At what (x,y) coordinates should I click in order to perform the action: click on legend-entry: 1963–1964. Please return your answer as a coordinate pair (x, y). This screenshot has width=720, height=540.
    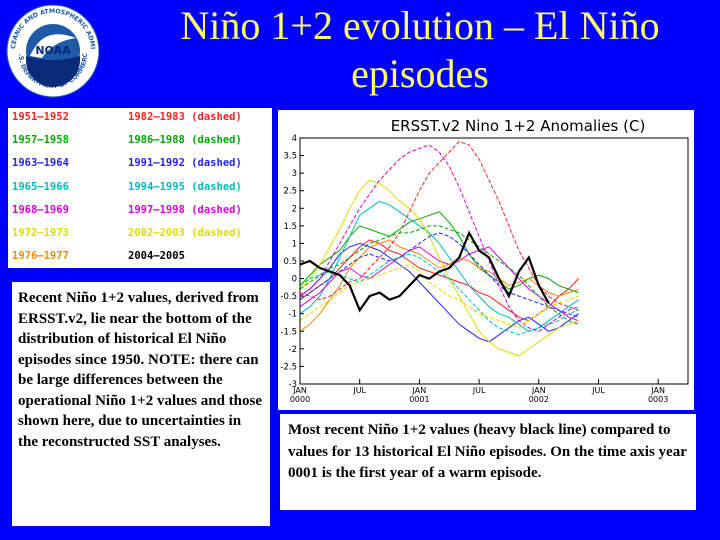
    Looking at the image, I should click on (40, 163).